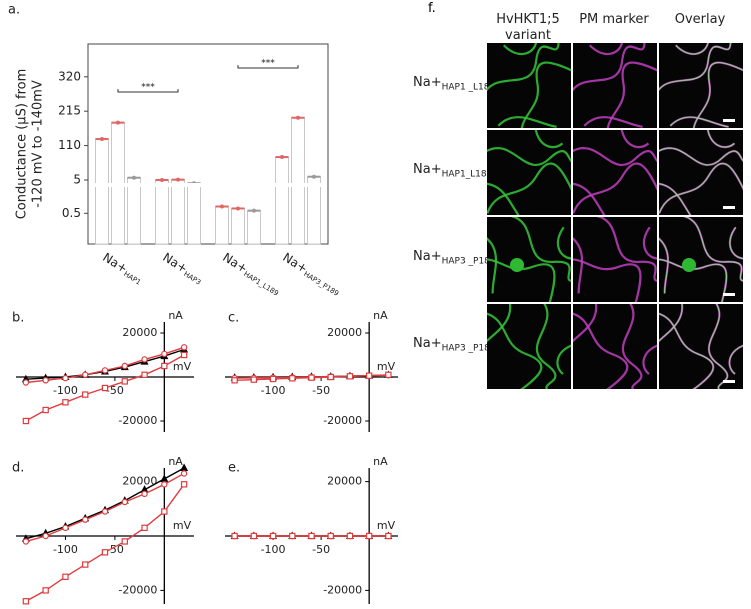 Image resolution: width=751 pixels, height=609 pixels. What do you see at coordinates (234, 468) in the screenshot?
I see `panel-label: e.` at bounding box center [234, 468].